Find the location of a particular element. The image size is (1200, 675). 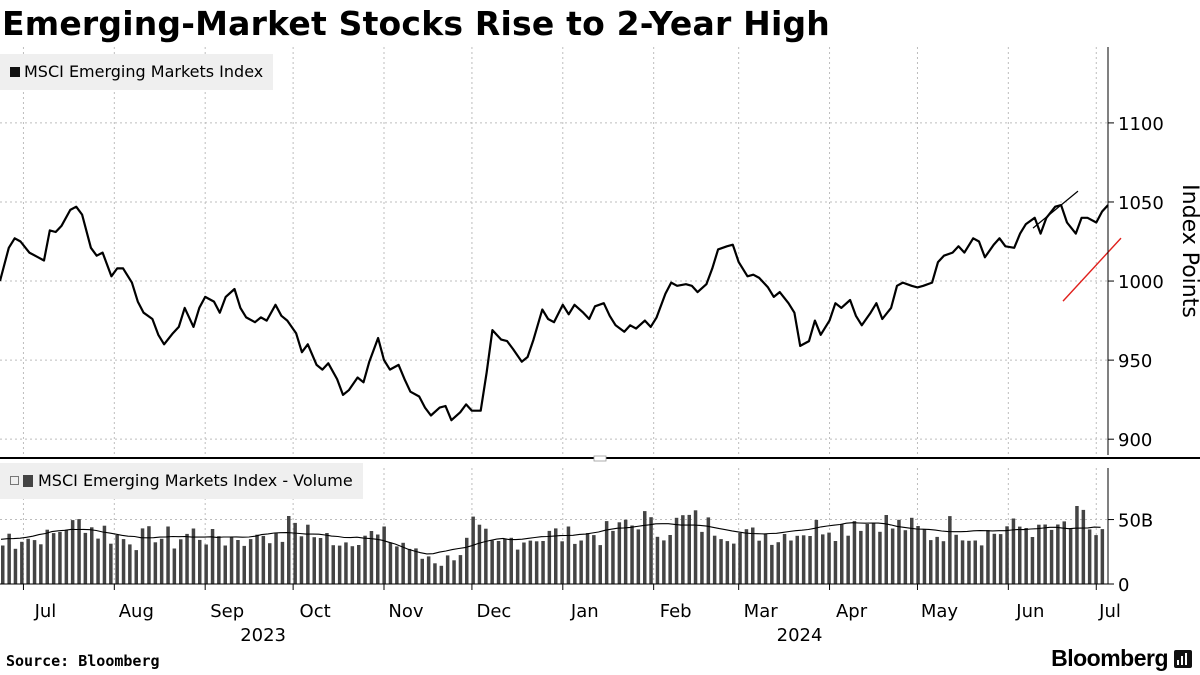

x-tick-label-month: Mar is located at coordinates (761, 611).